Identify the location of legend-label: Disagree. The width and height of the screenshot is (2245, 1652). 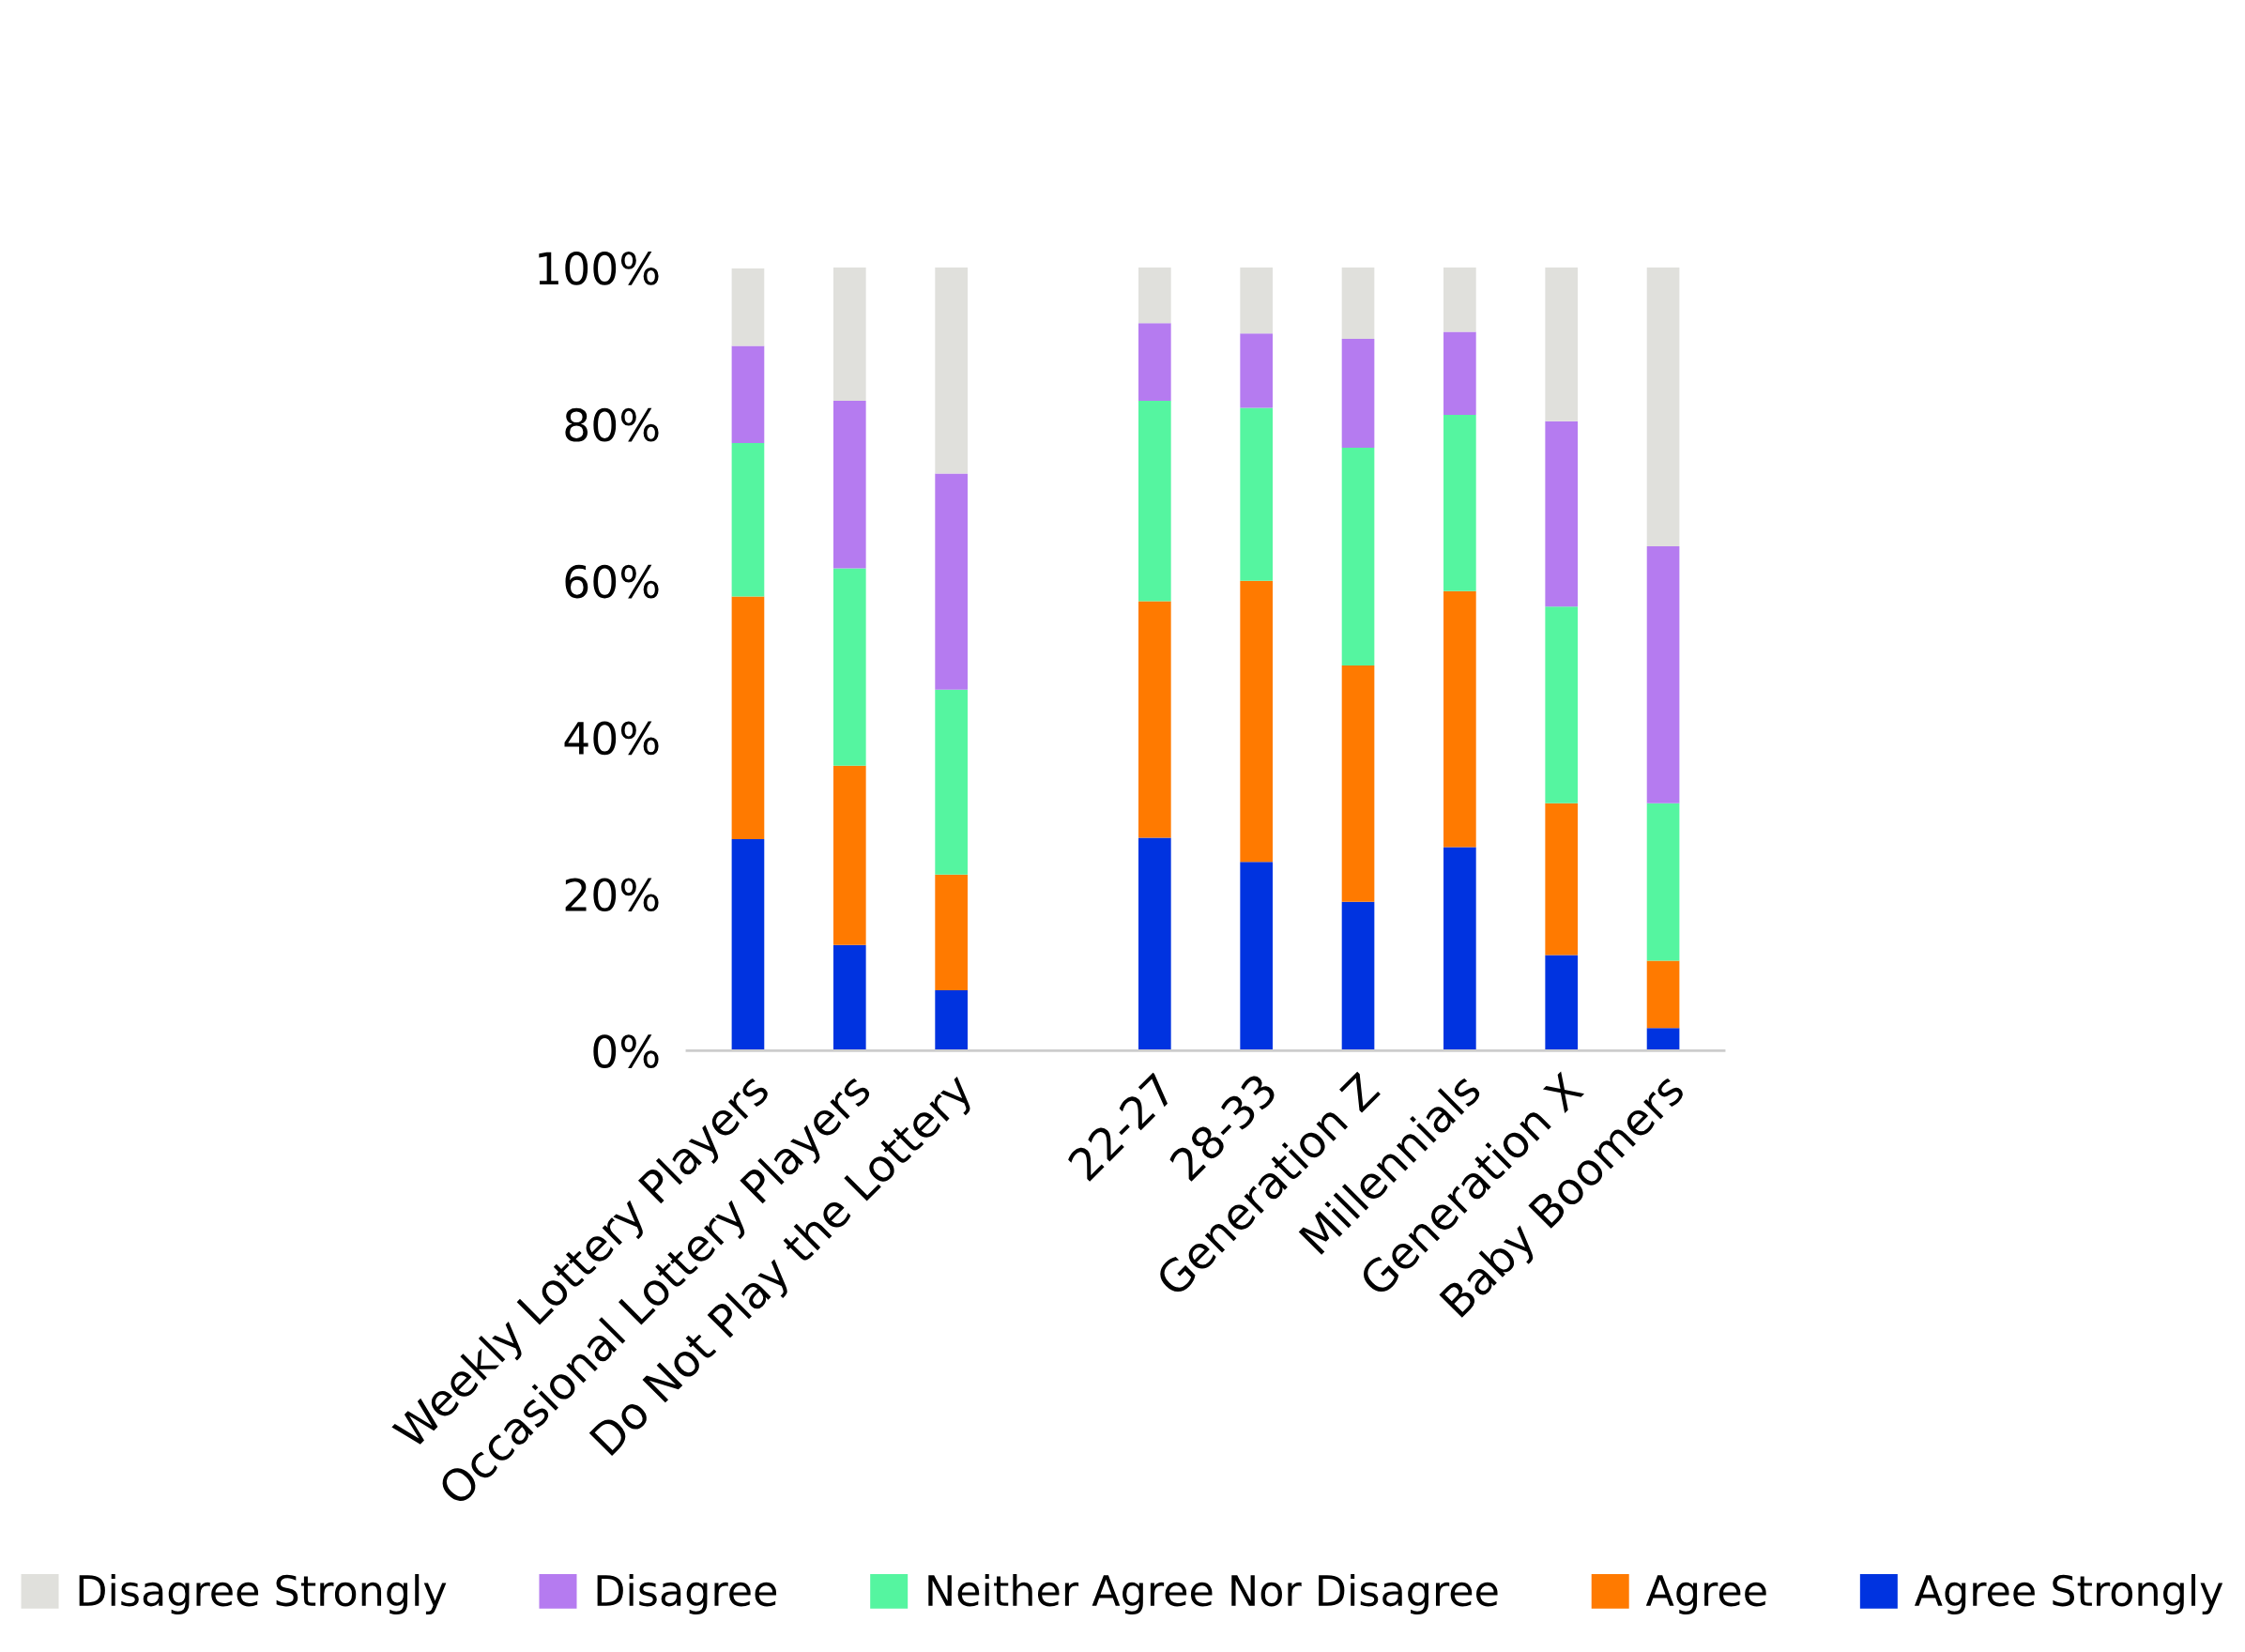
(687, 1593).